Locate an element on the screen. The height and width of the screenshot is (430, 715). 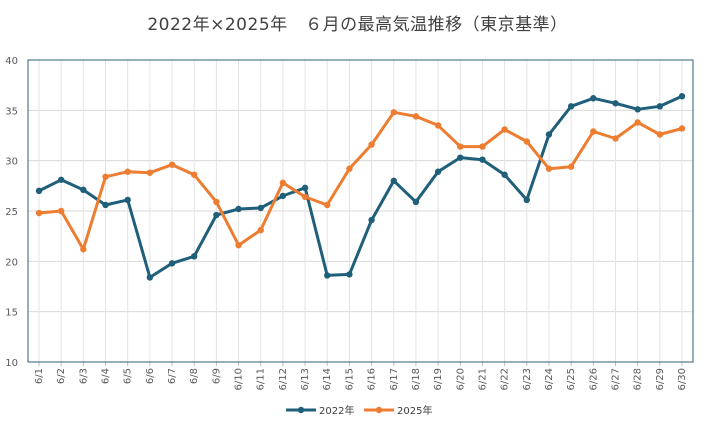
y-tick-label: 25 is located at coordinates (11, 212).